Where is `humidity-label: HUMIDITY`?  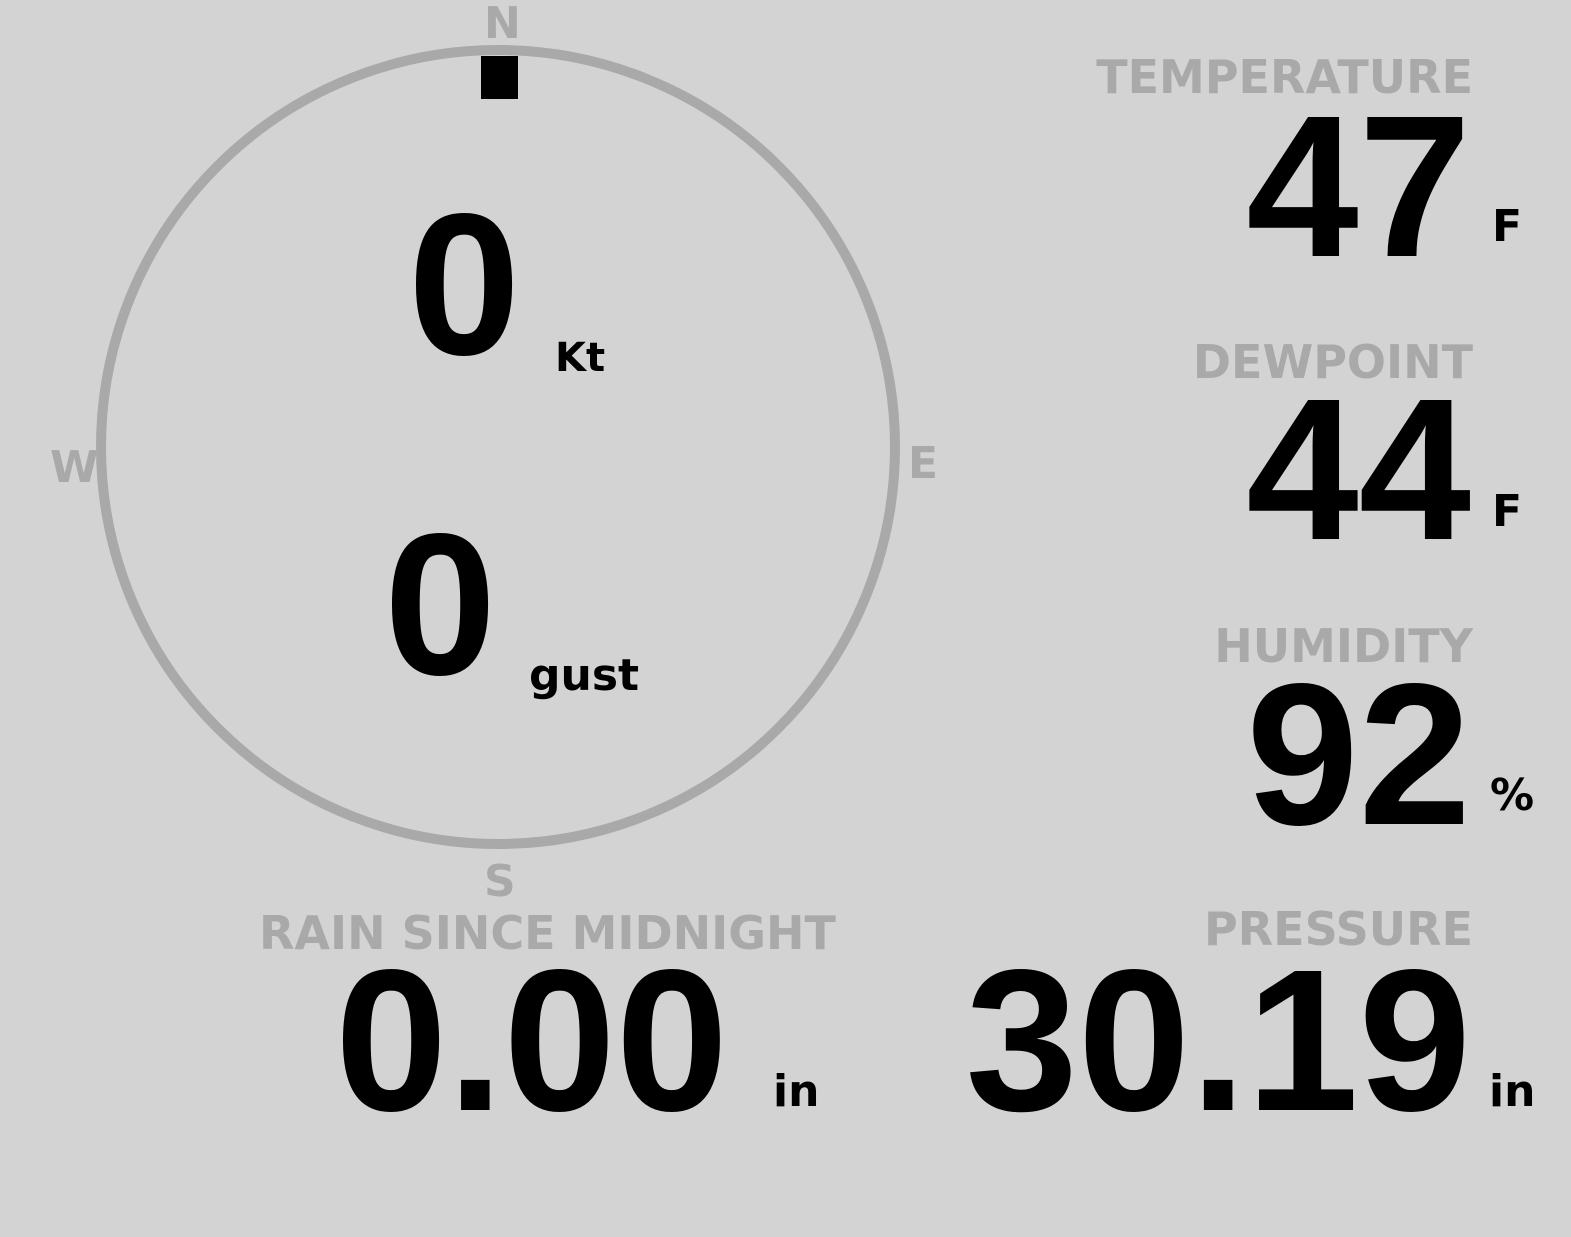
humidity-label: HUMIDITY is located at coordinates (1343, 646).